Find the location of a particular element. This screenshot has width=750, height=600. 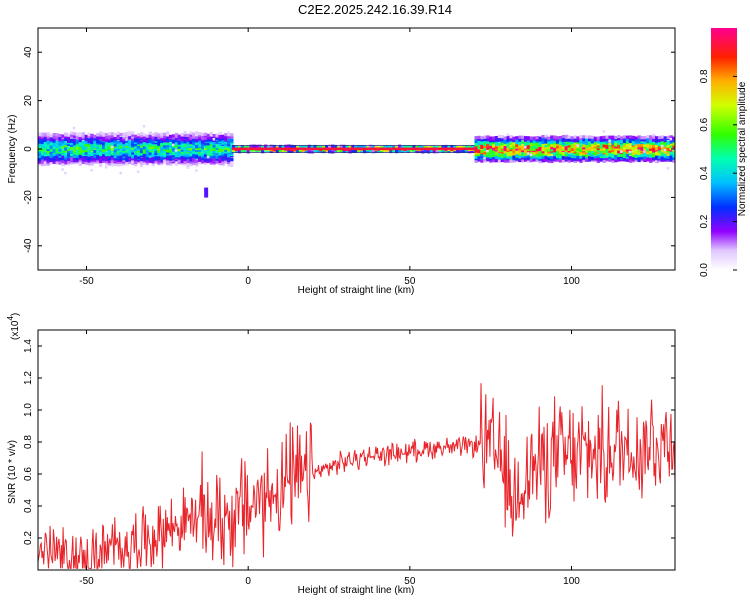

heatmap-band-core is located at coordinates (353, 149).